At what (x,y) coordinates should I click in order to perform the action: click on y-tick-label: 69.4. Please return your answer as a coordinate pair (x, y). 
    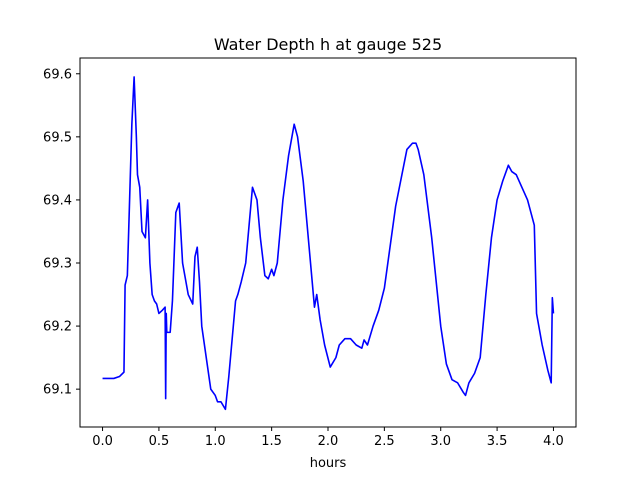
    Looking at the image, I should click on (57, 200).